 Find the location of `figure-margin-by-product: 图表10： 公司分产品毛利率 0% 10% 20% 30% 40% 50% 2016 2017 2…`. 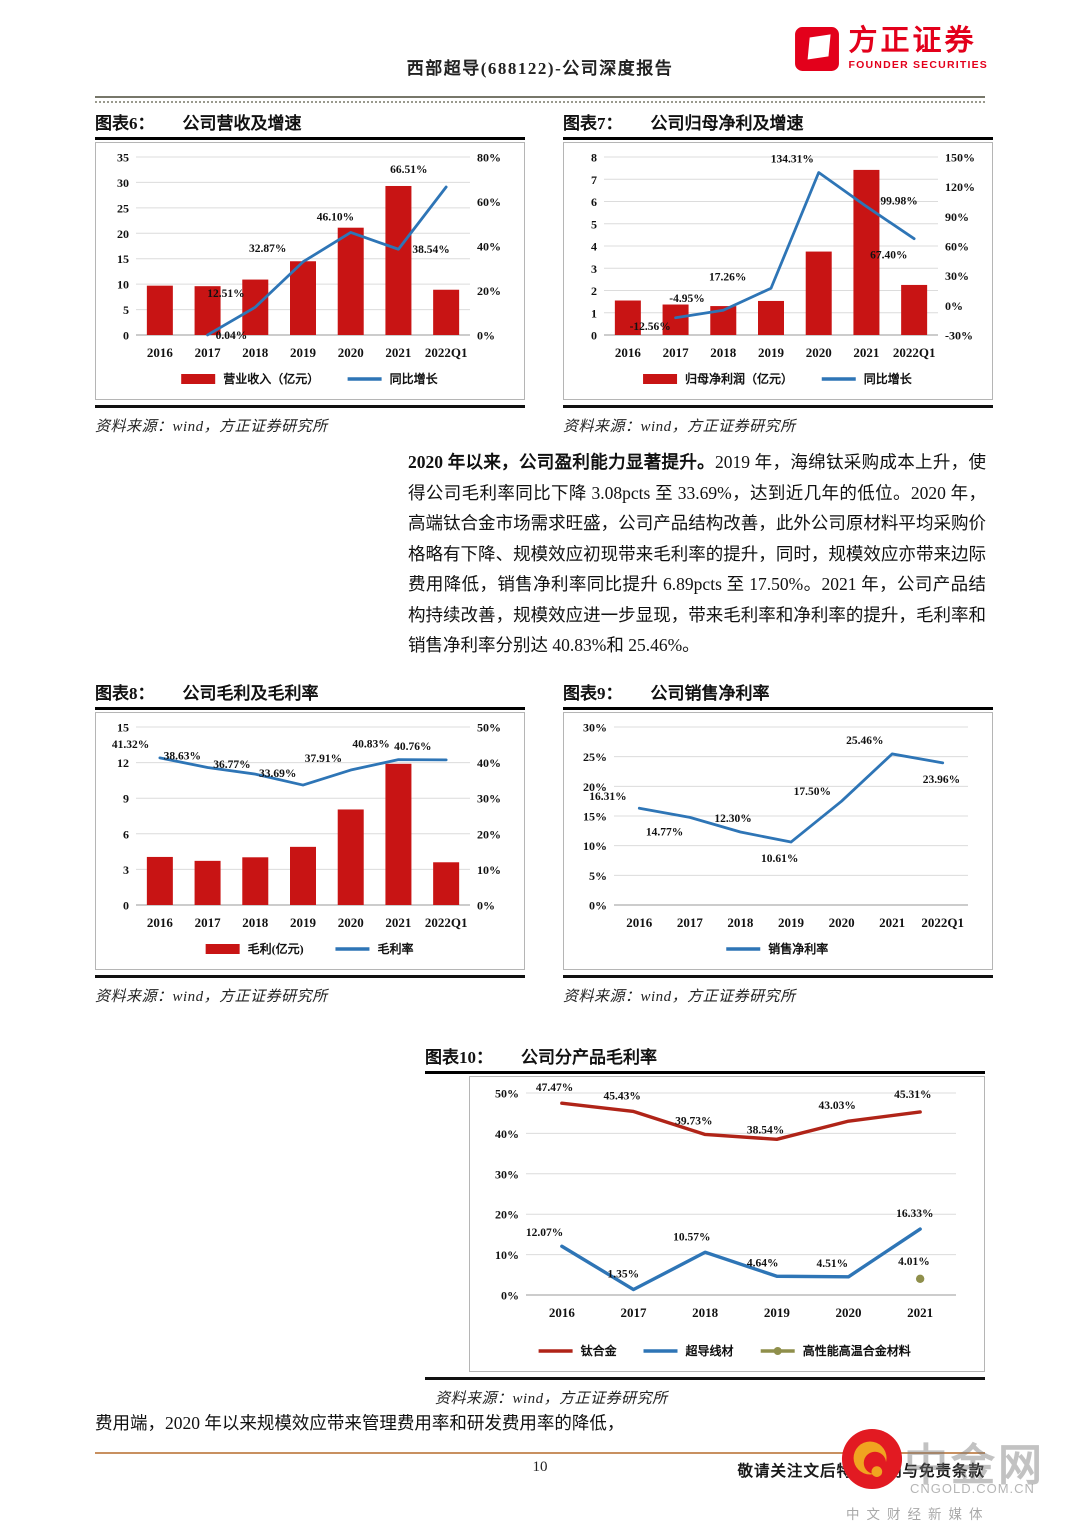

figure-margin-by-product: 图表10： 公司分产品毛利率 0% 10% 20% 30% 40% 50% 2016 2017 2… is located at coordinates (705, 1227).